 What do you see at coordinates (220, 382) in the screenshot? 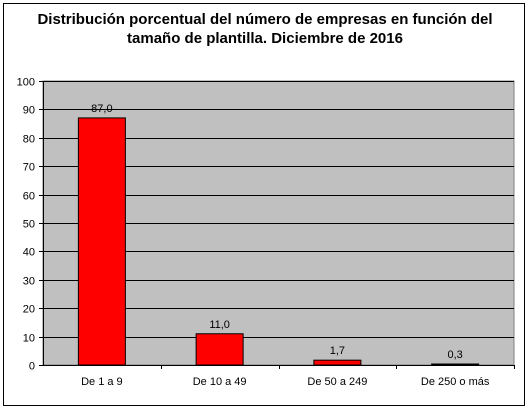
I see `x-tick-label: De 10 a 49` at bounding box center [220, 382].